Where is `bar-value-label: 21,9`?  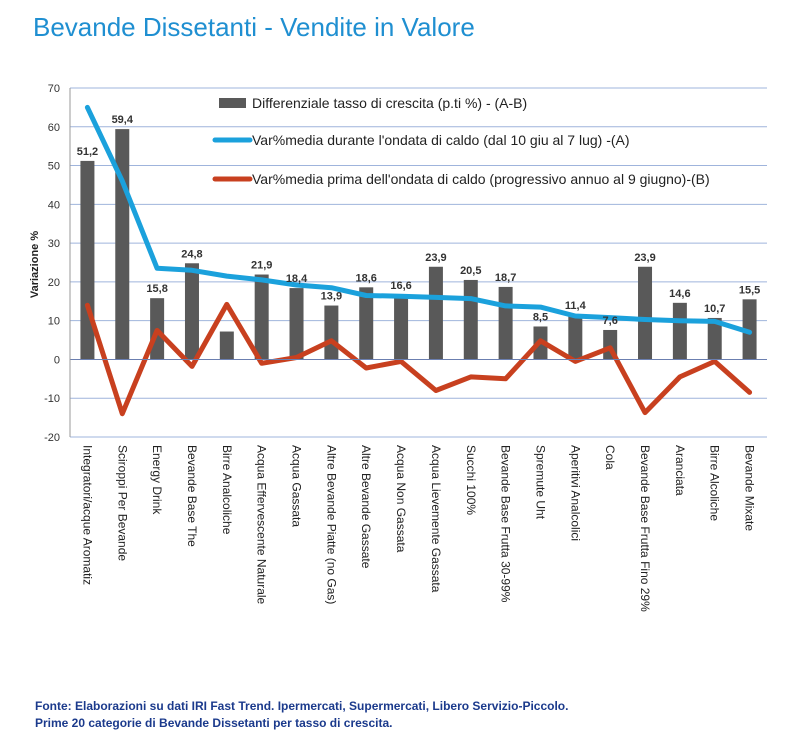 bar-value-label: 21,9 is located at coordinates (261, 266).